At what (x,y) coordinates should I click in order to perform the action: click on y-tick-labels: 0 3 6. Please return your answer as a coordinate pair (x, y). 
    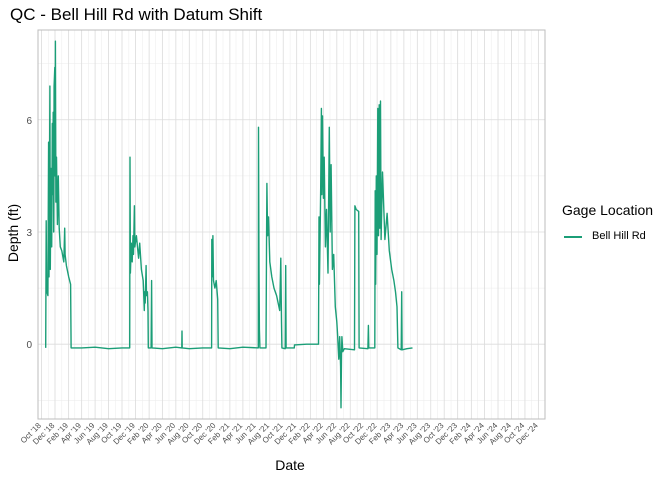
    Looking at the image, I should click on (29, 233).